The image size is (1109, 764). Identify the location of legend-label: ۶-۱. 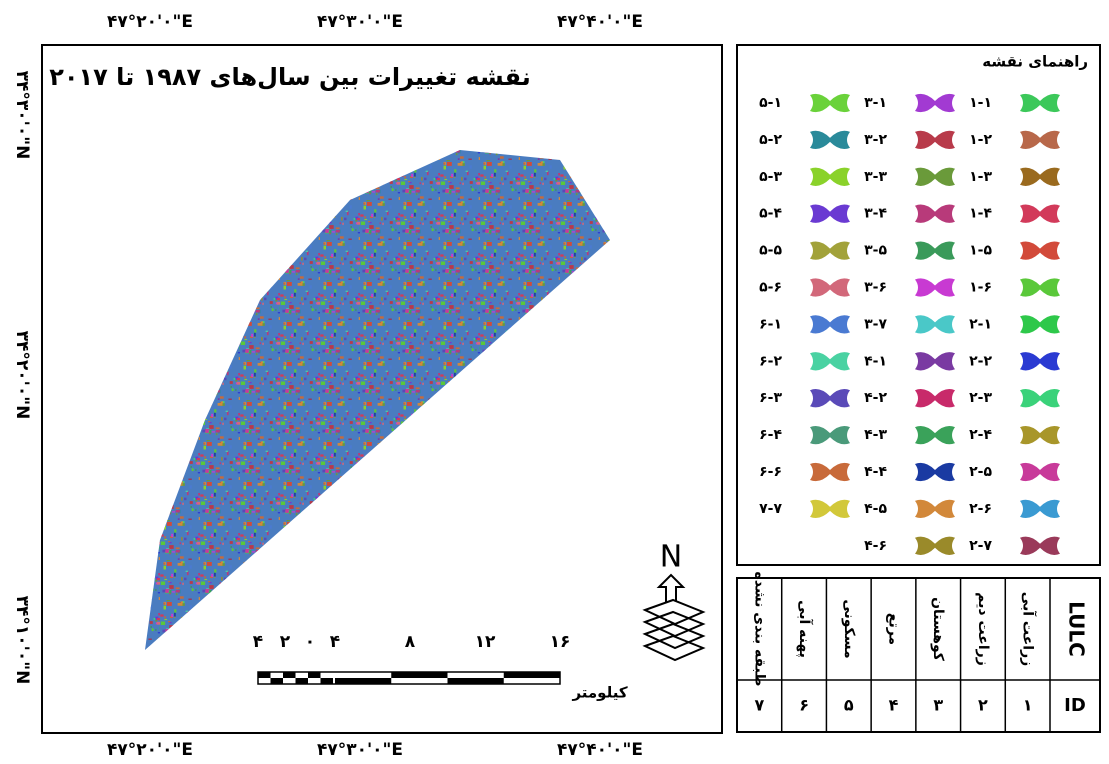
(770, 324).